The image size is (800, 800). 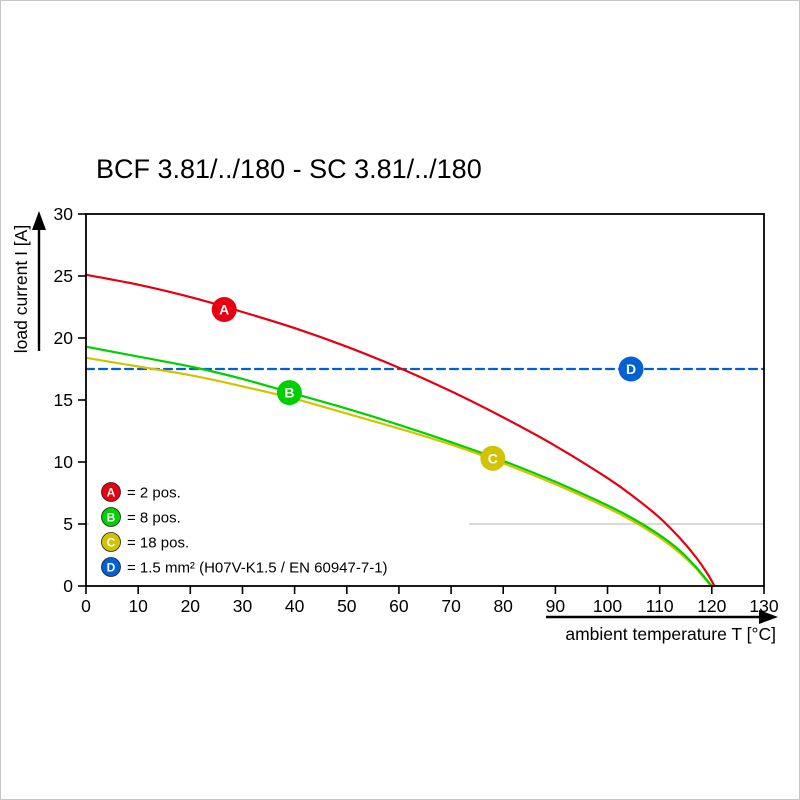 What do you see at coordinates (711, 606) in the screenshot?
I see `x-tick-label: 120` at bounding box center [711, 606].